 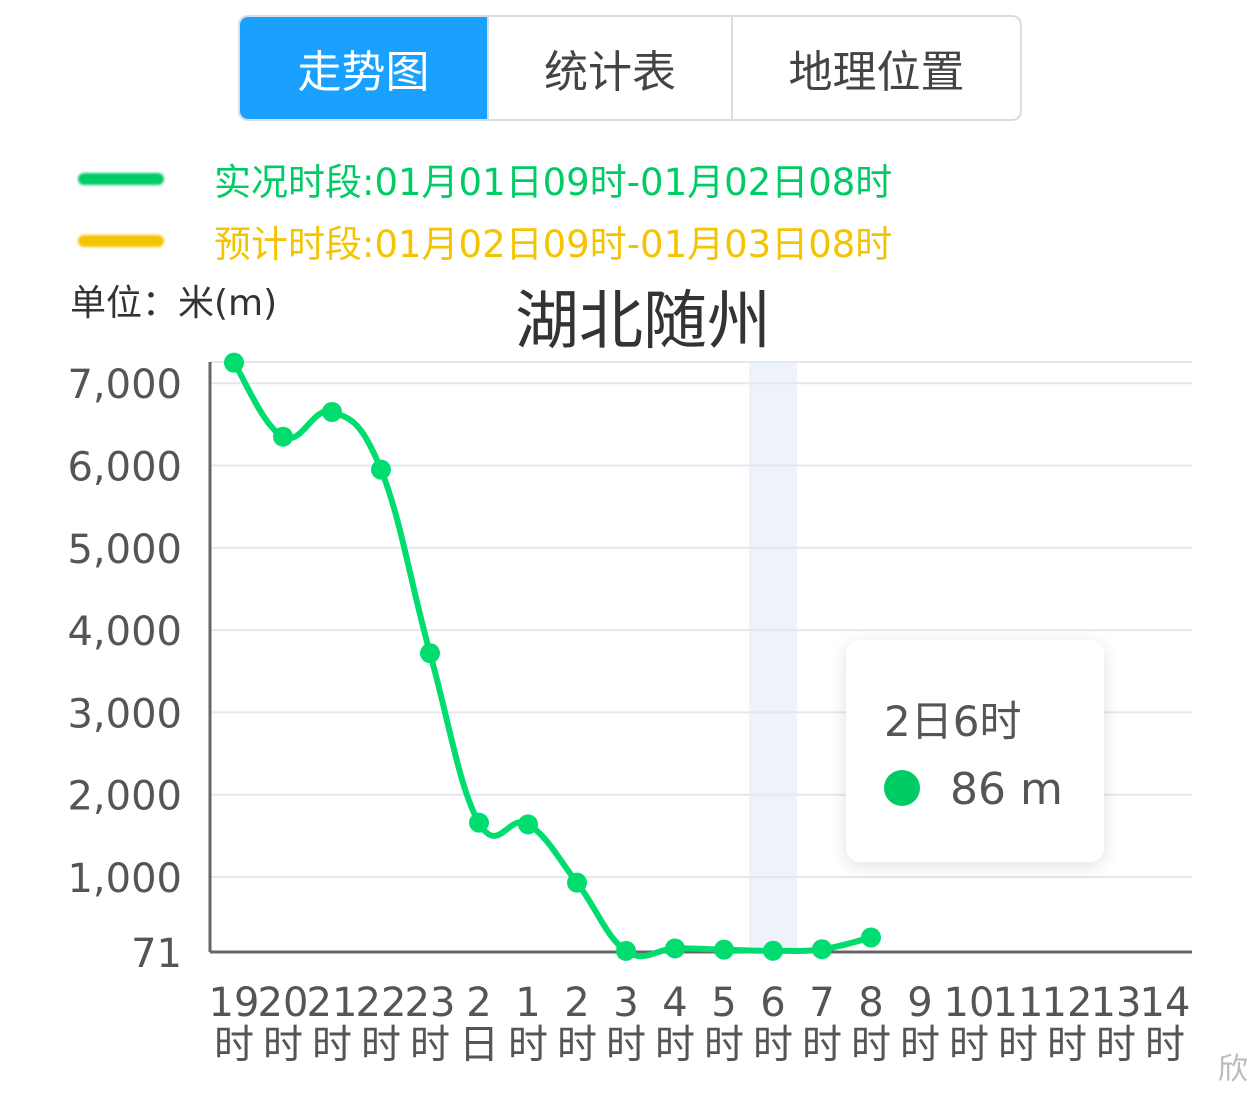 What do you see at coordinates (121, 241) in the screenshot?
I see `legend-swatch-forecast` at bounding box center [121, 241].